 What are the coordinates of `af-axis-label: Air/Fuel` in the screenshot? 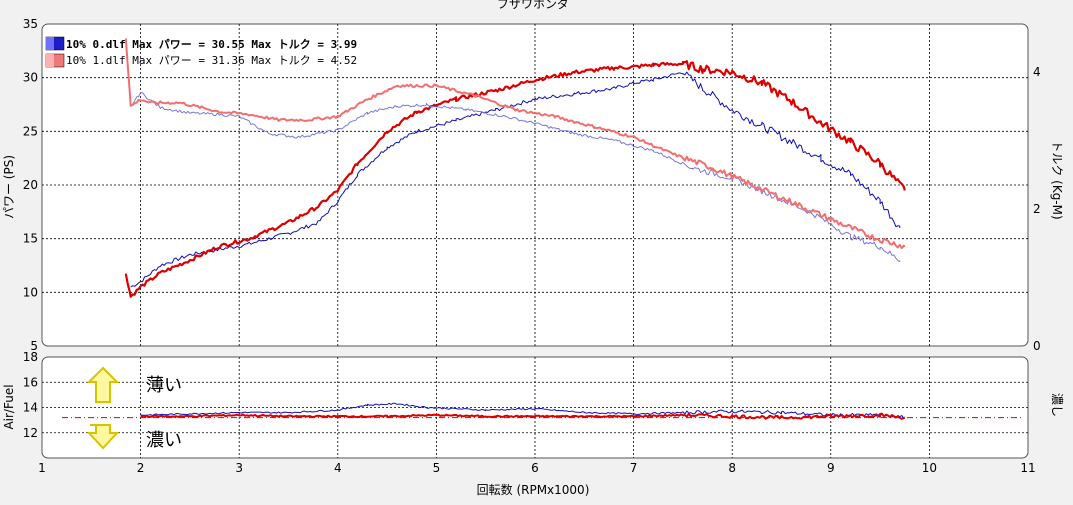 It's located at (9, 406).